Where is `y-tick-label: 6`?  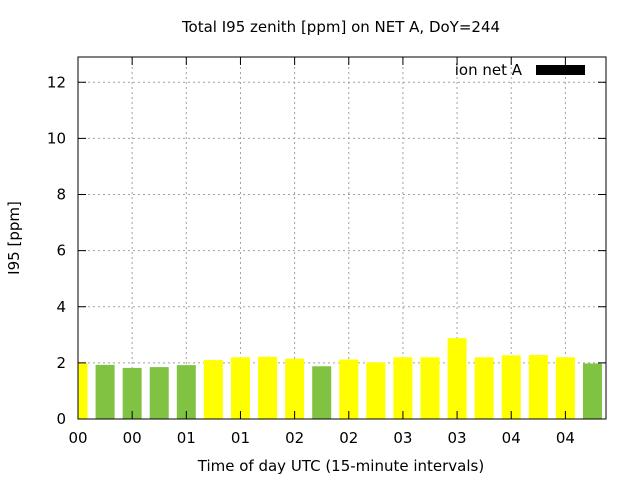
y-tick-label: 6 is located at coordinates (61, 251).